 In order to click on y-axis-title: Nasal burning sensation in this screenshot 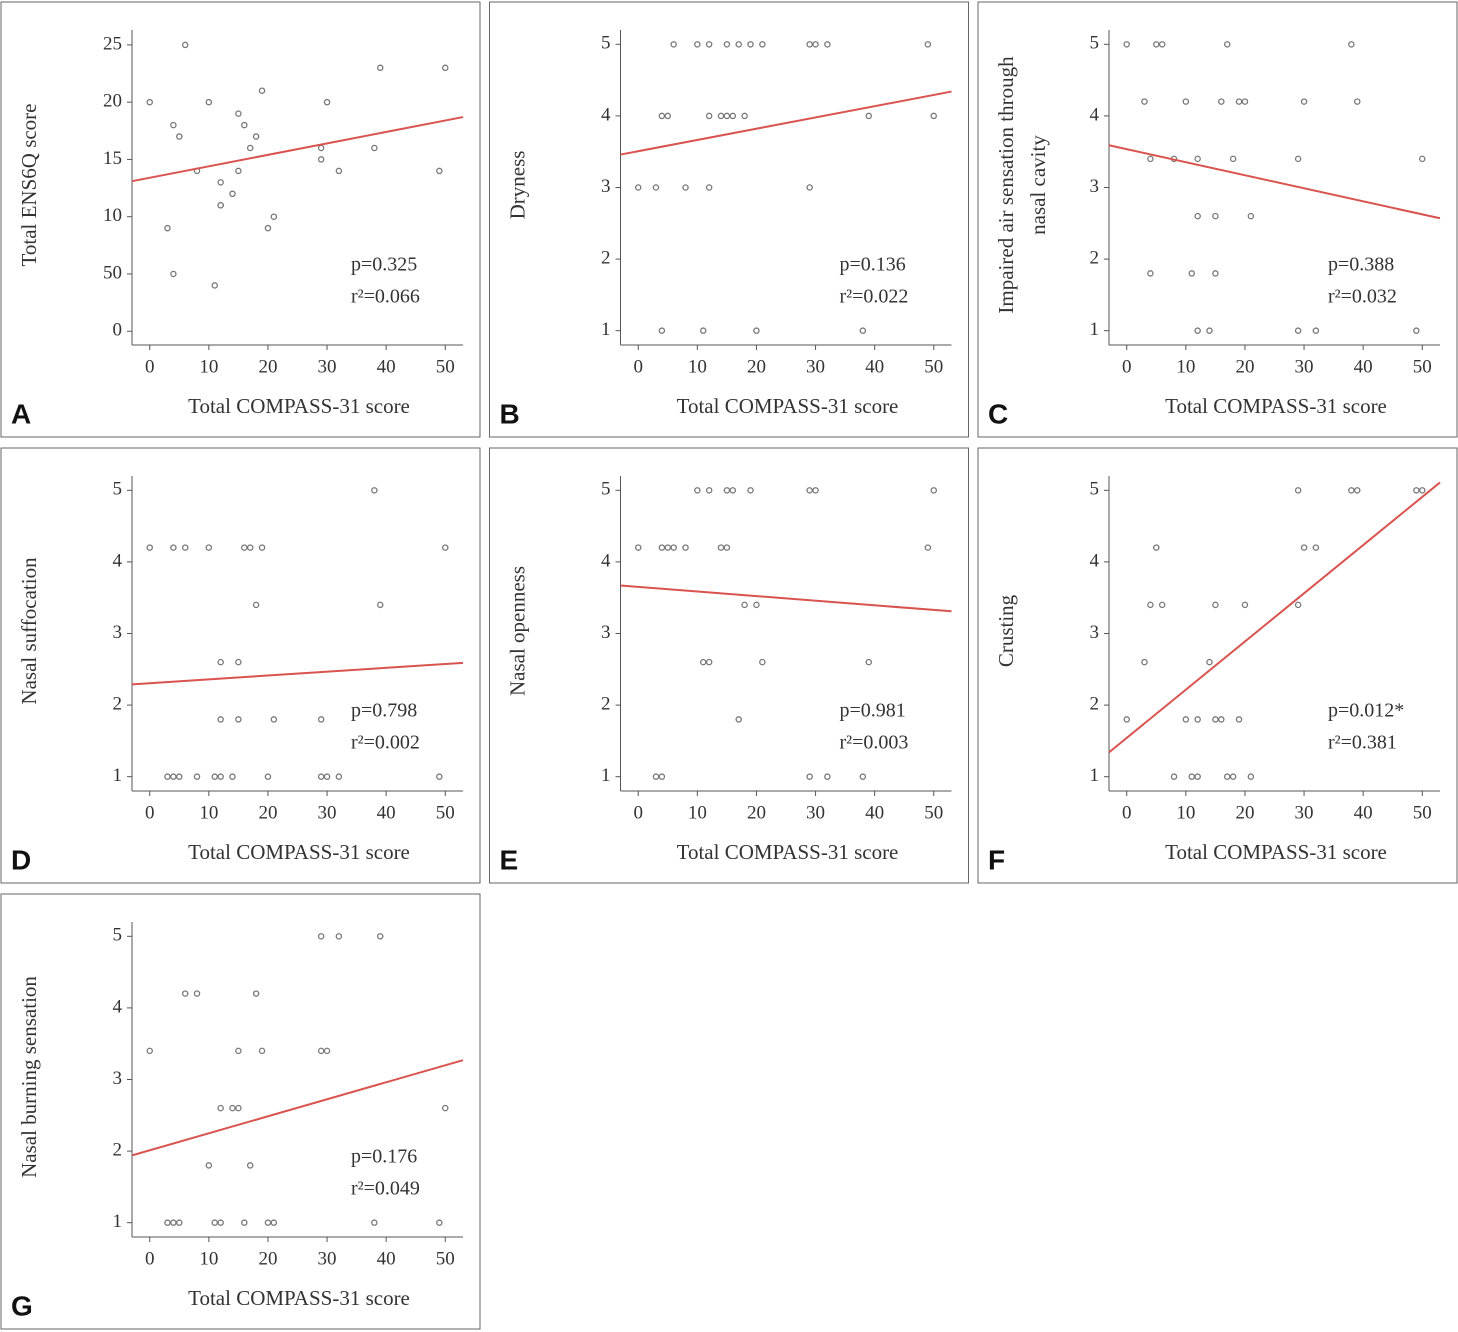, I will do `click(29, 1077)`.